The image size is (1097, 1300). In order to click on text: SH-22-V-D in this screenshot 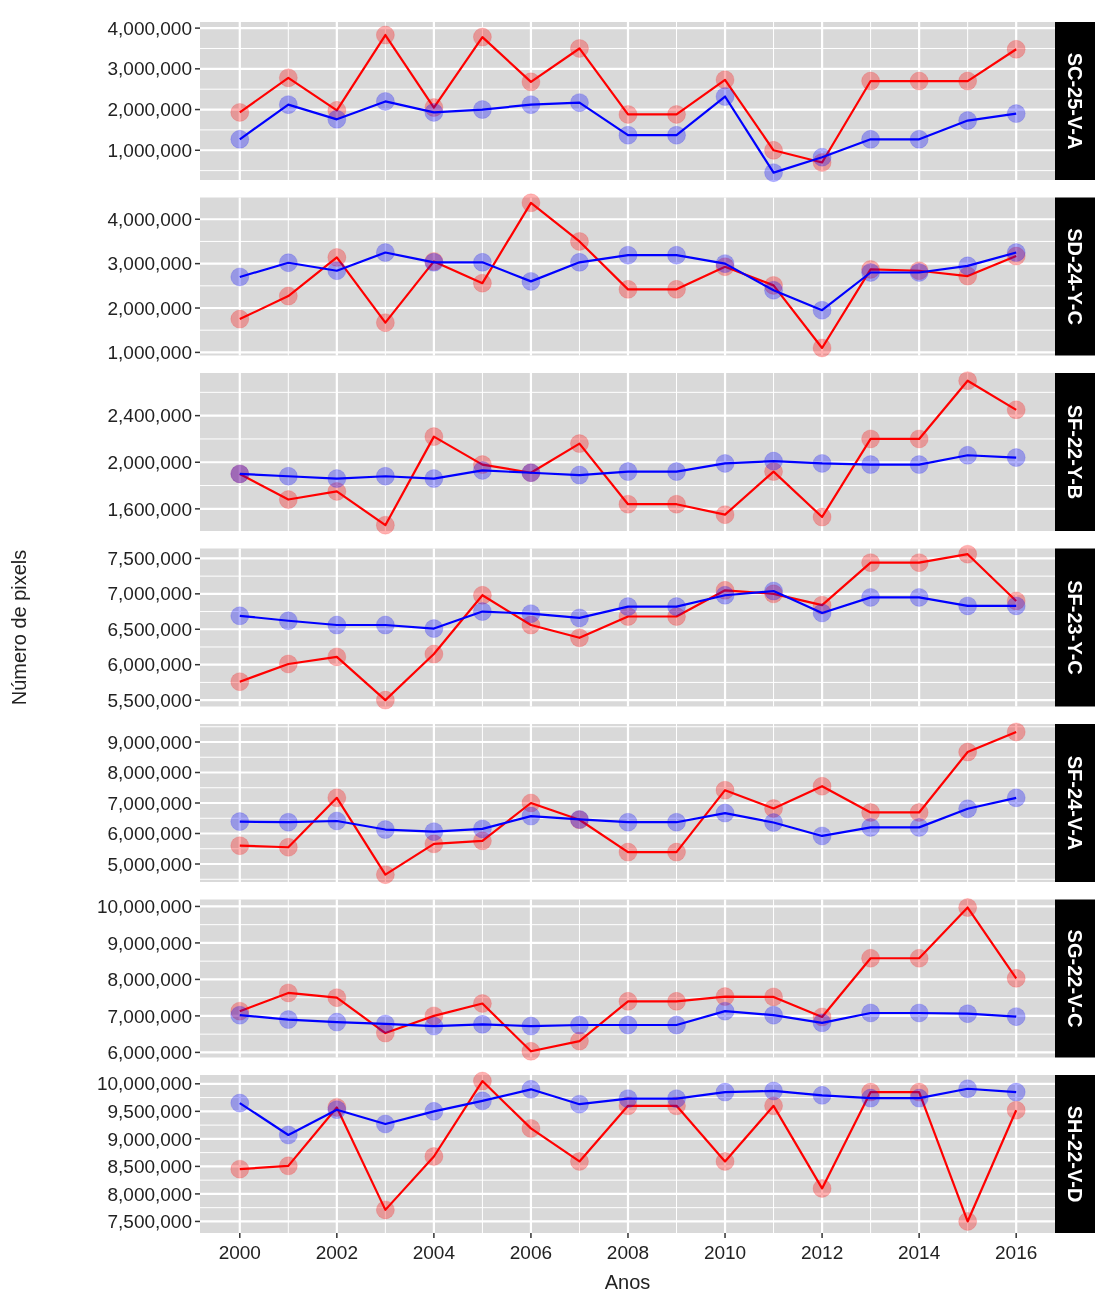, I will do `click(1075, 1154)`.